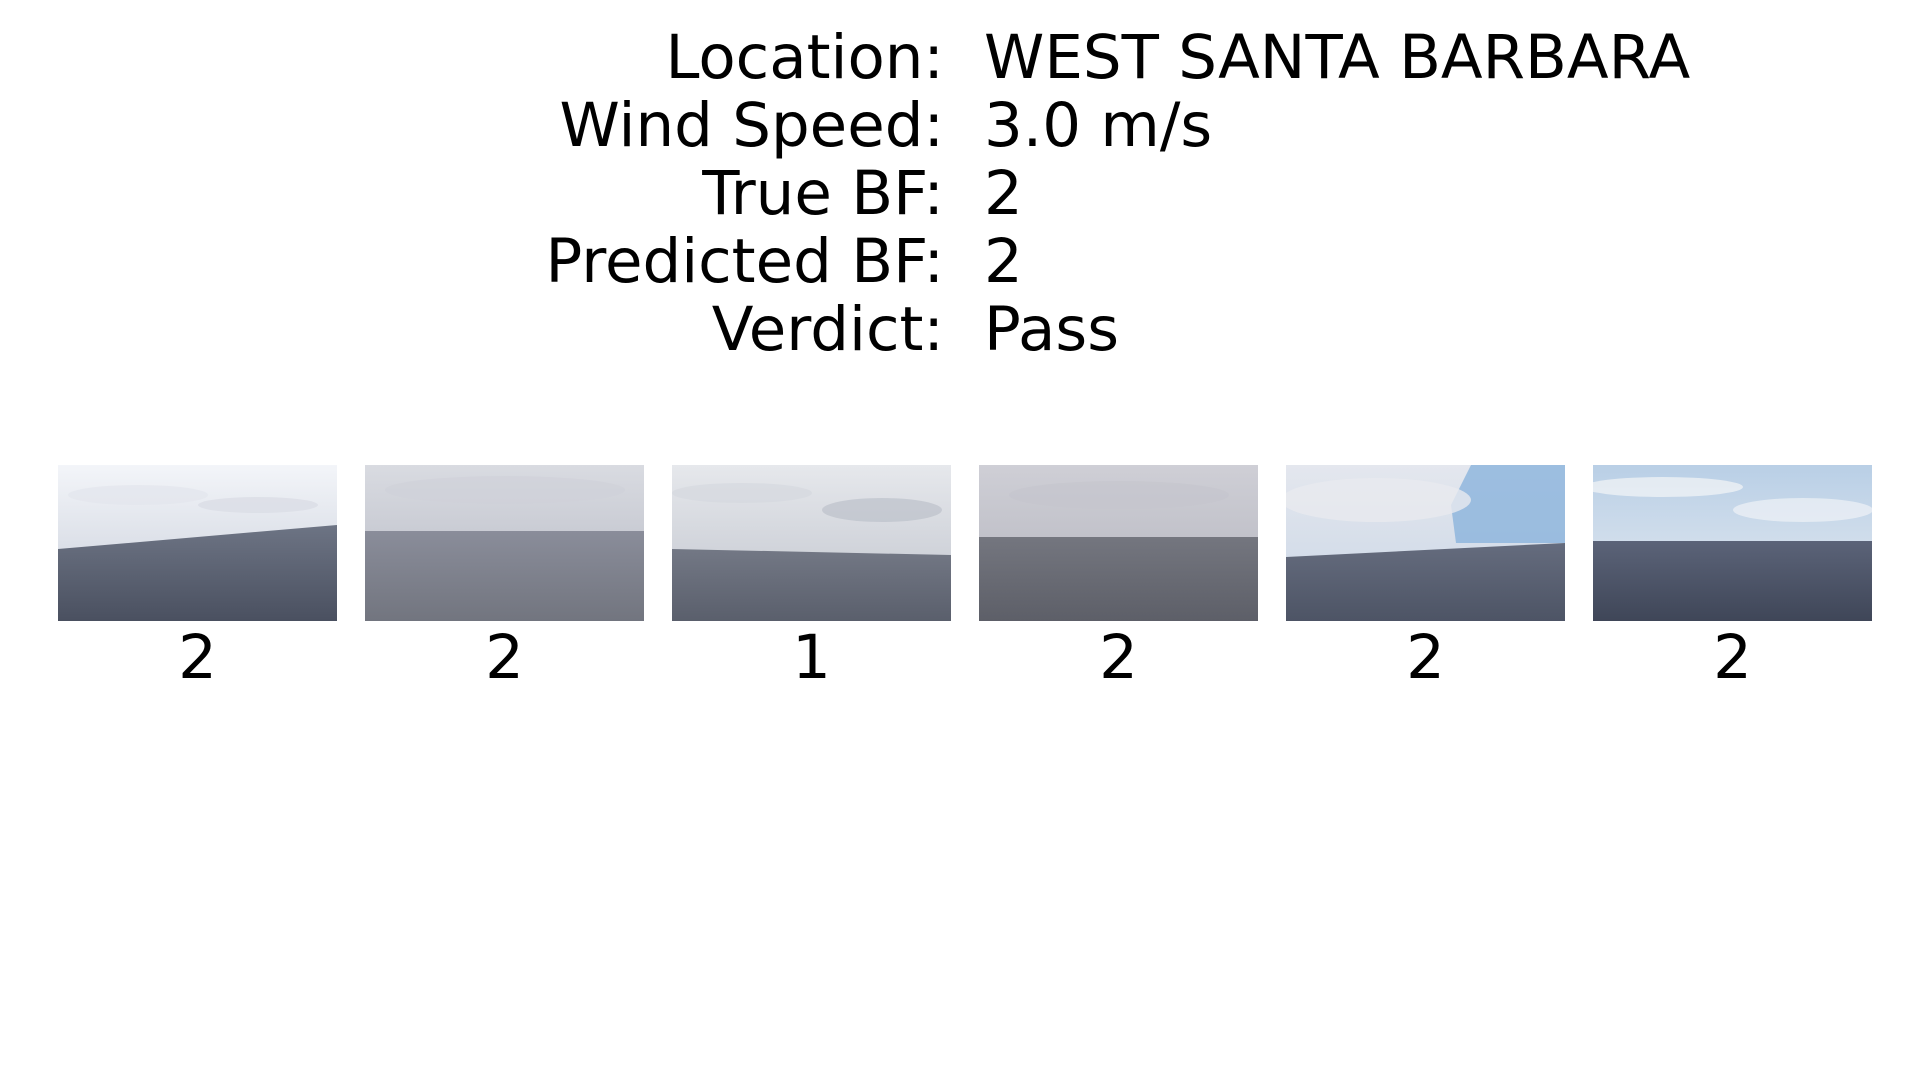 Image resolution: width=1920 pixels, height=1080 pixels. I want to click on info-row-predicted-bf: Predicted BF: 2, so click(960, 262).